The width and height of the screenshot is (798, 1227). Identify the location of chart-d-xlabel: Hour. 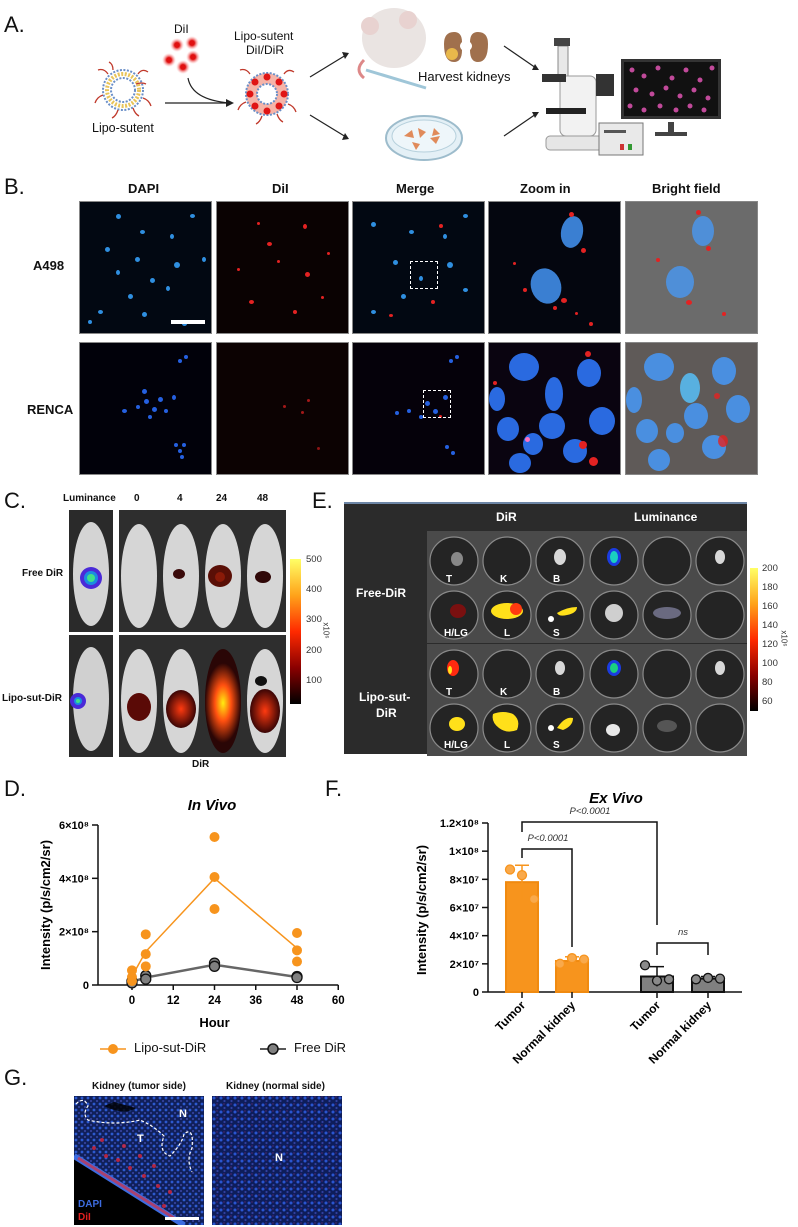
(214, 1022).